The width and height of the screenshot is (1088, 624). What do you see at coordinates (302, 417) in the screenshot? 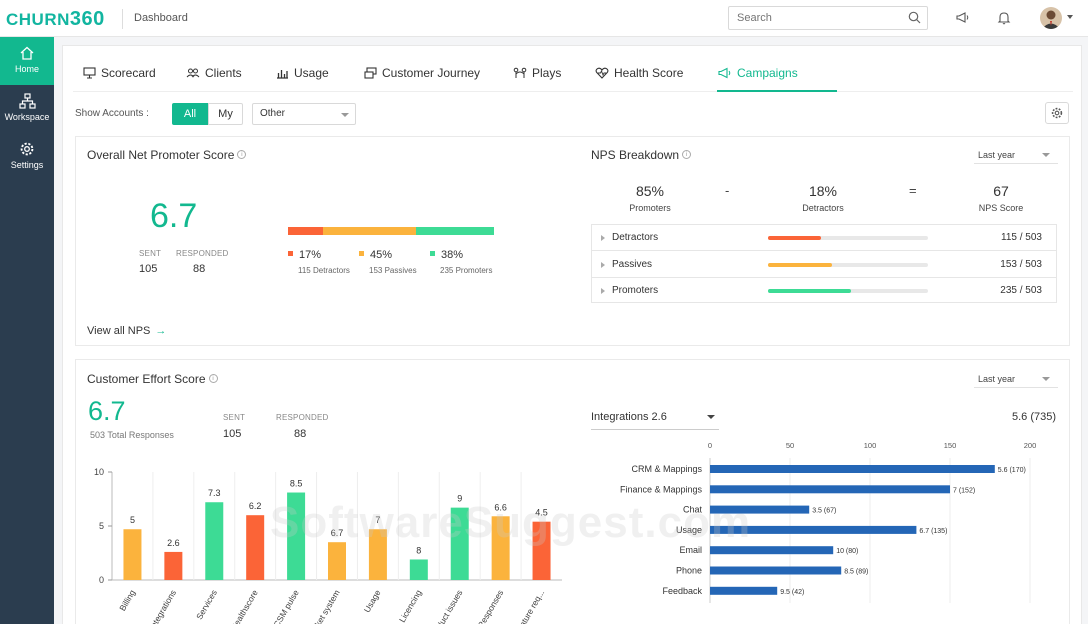
I see `responded-label: RESPONDED` at bounding box center [302, 417].